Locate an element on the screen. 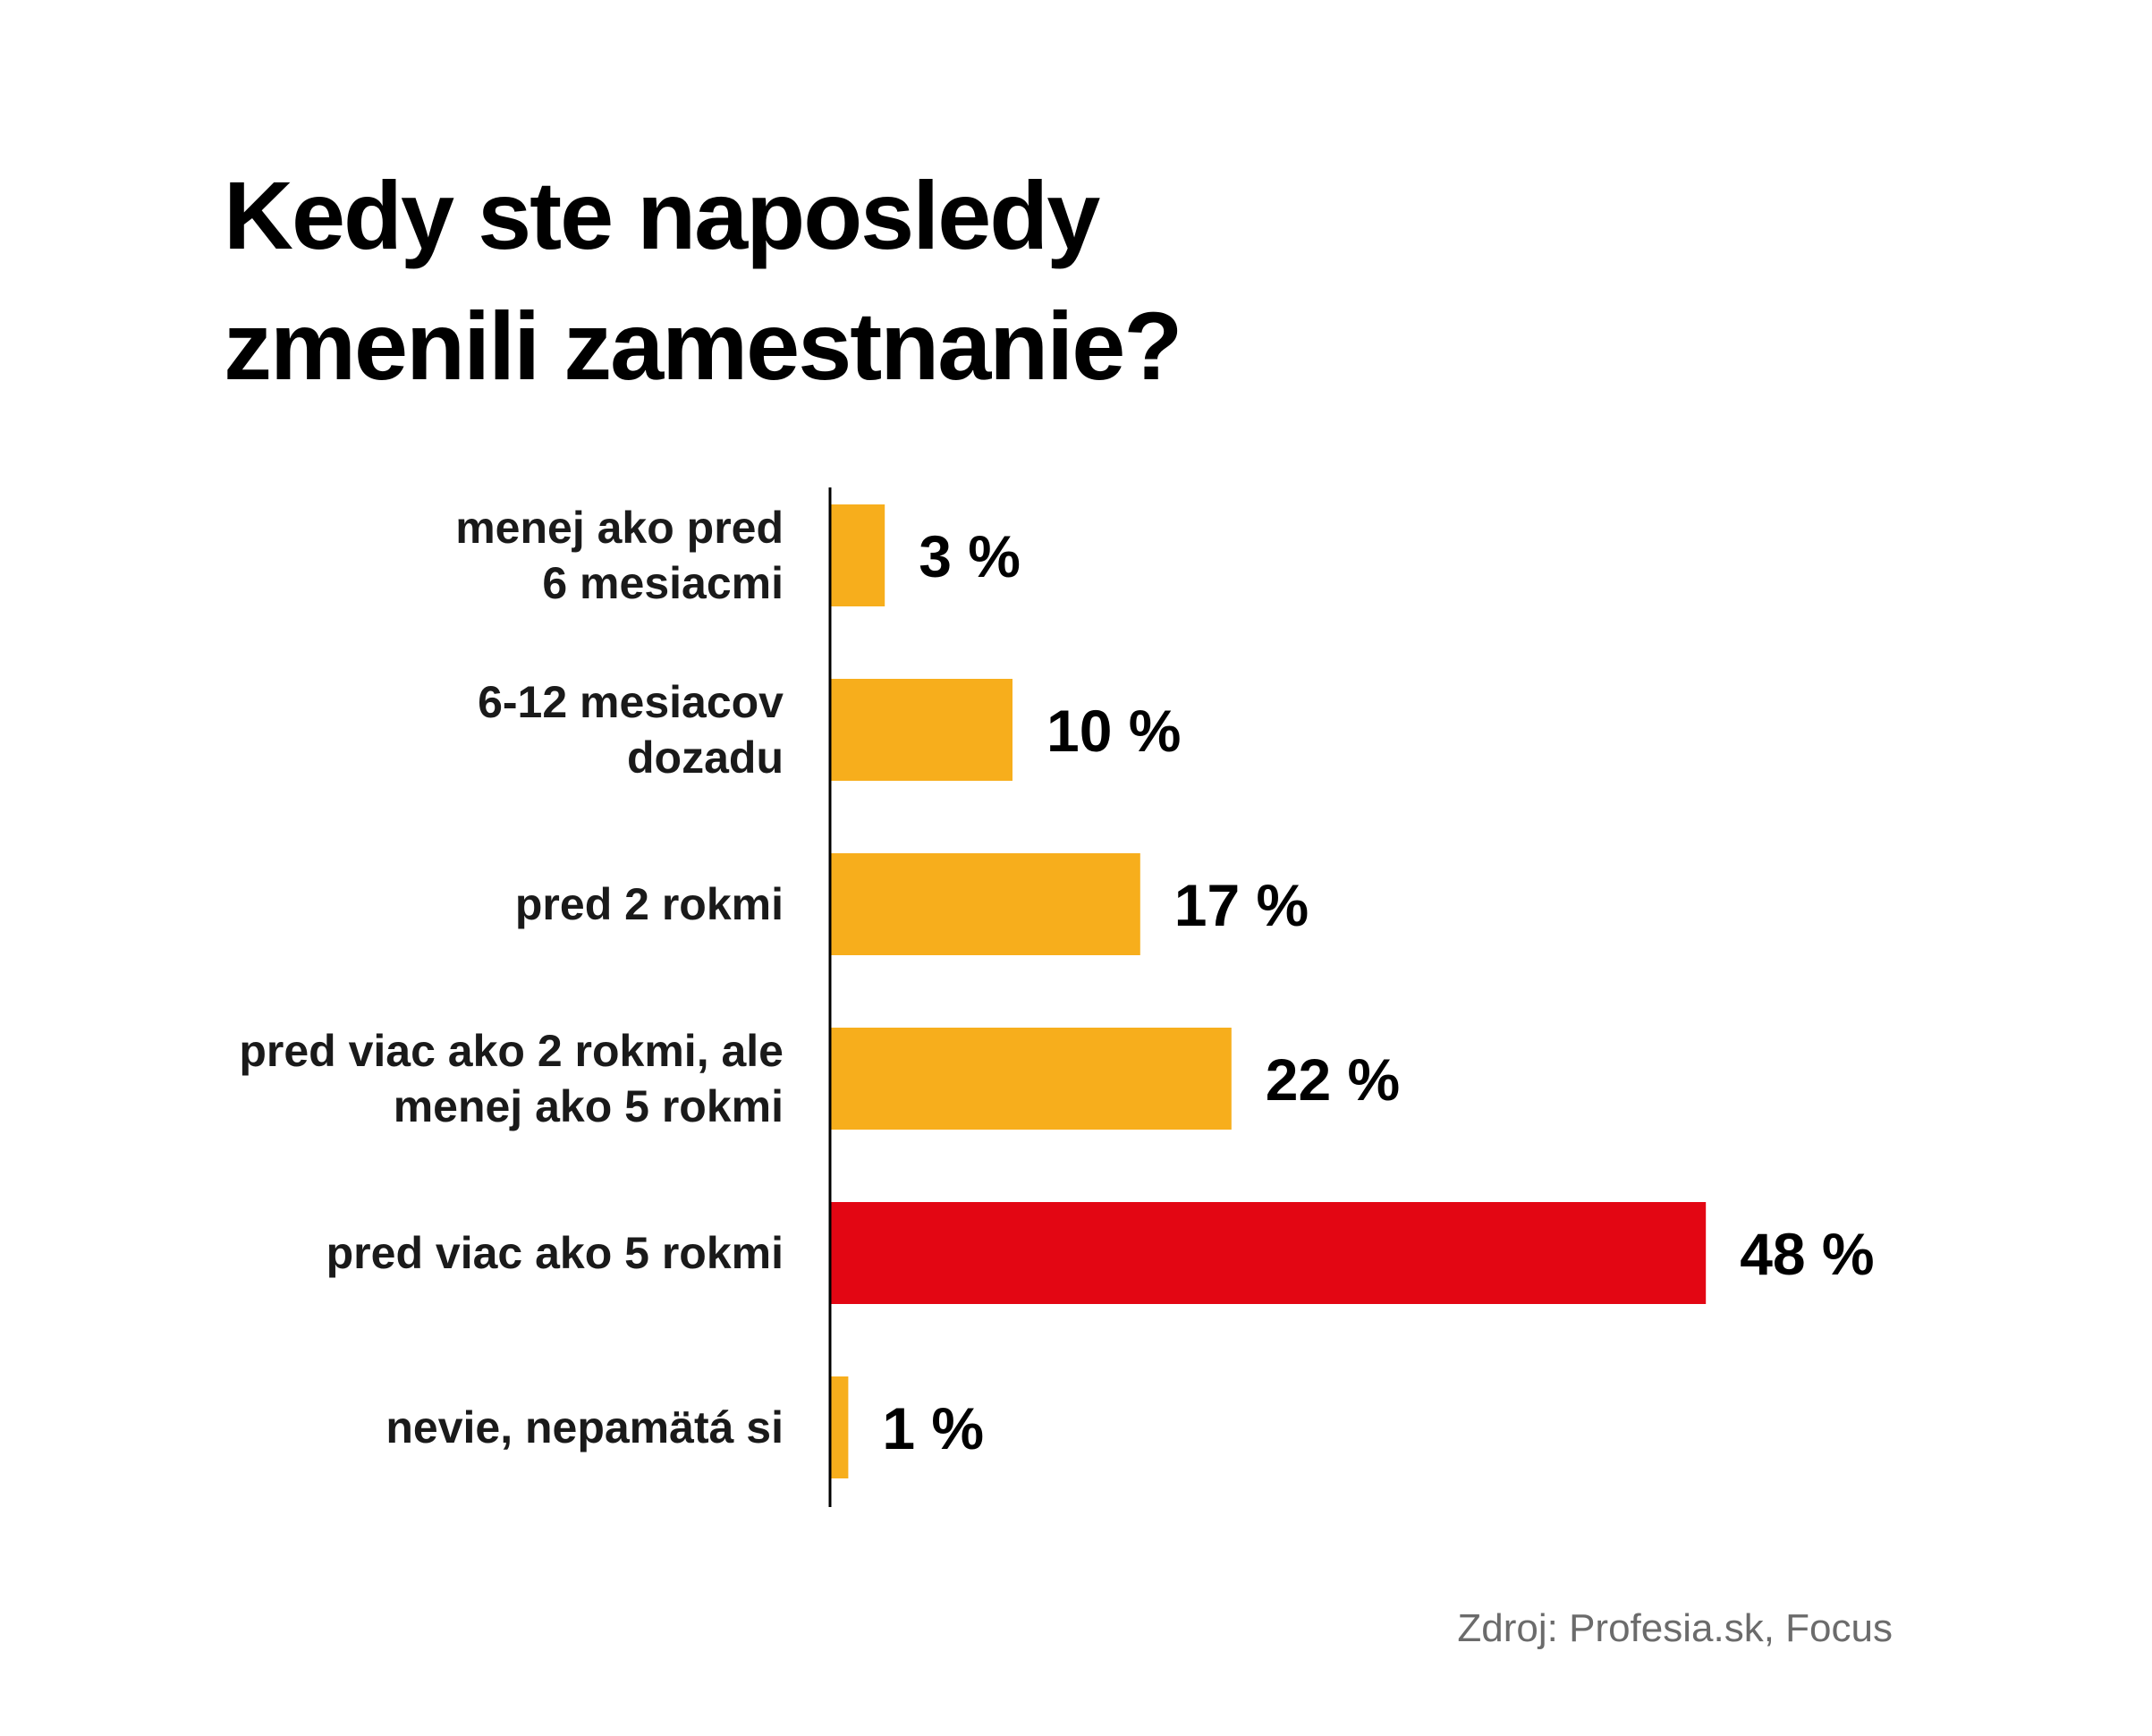  category-label-2: 6-12 mesiacov dozadu is located at coordinates (631, 730).